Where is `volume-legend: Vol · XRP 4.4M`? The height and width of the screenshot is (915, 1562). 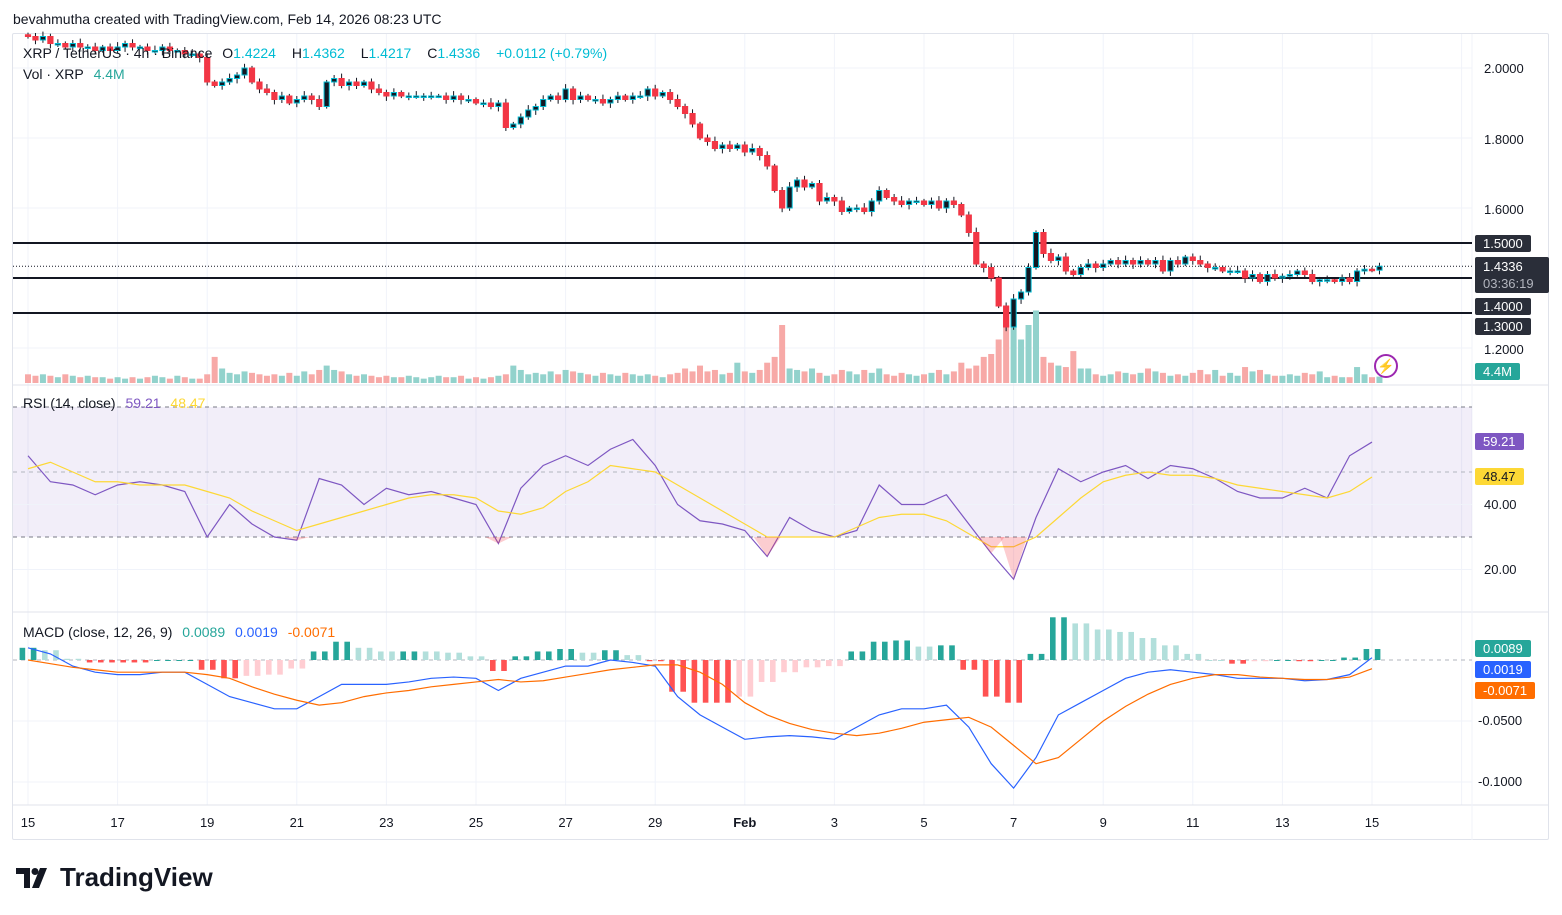 volume-legend: Vol · XRP 4.4M is located at coordinates (77, 74).